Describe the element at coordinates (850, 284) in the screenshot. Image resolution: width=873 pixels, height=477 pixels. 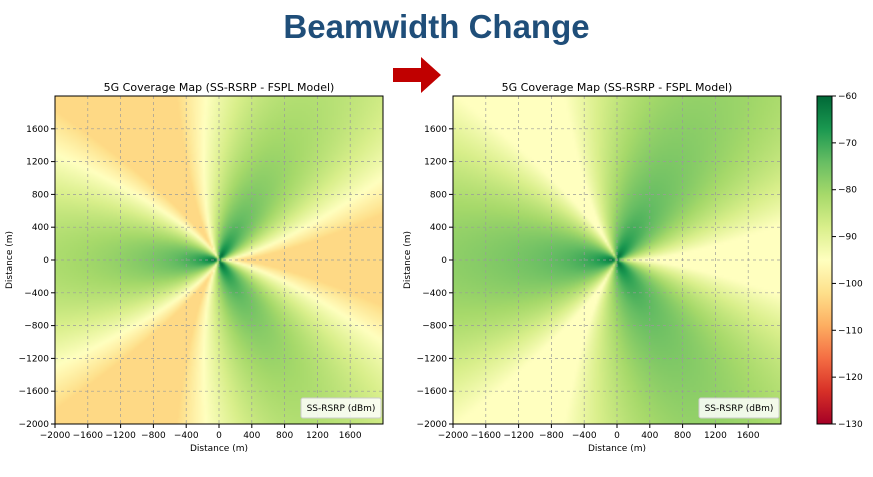
I see `colorbar-tick-label: −100` at that location.